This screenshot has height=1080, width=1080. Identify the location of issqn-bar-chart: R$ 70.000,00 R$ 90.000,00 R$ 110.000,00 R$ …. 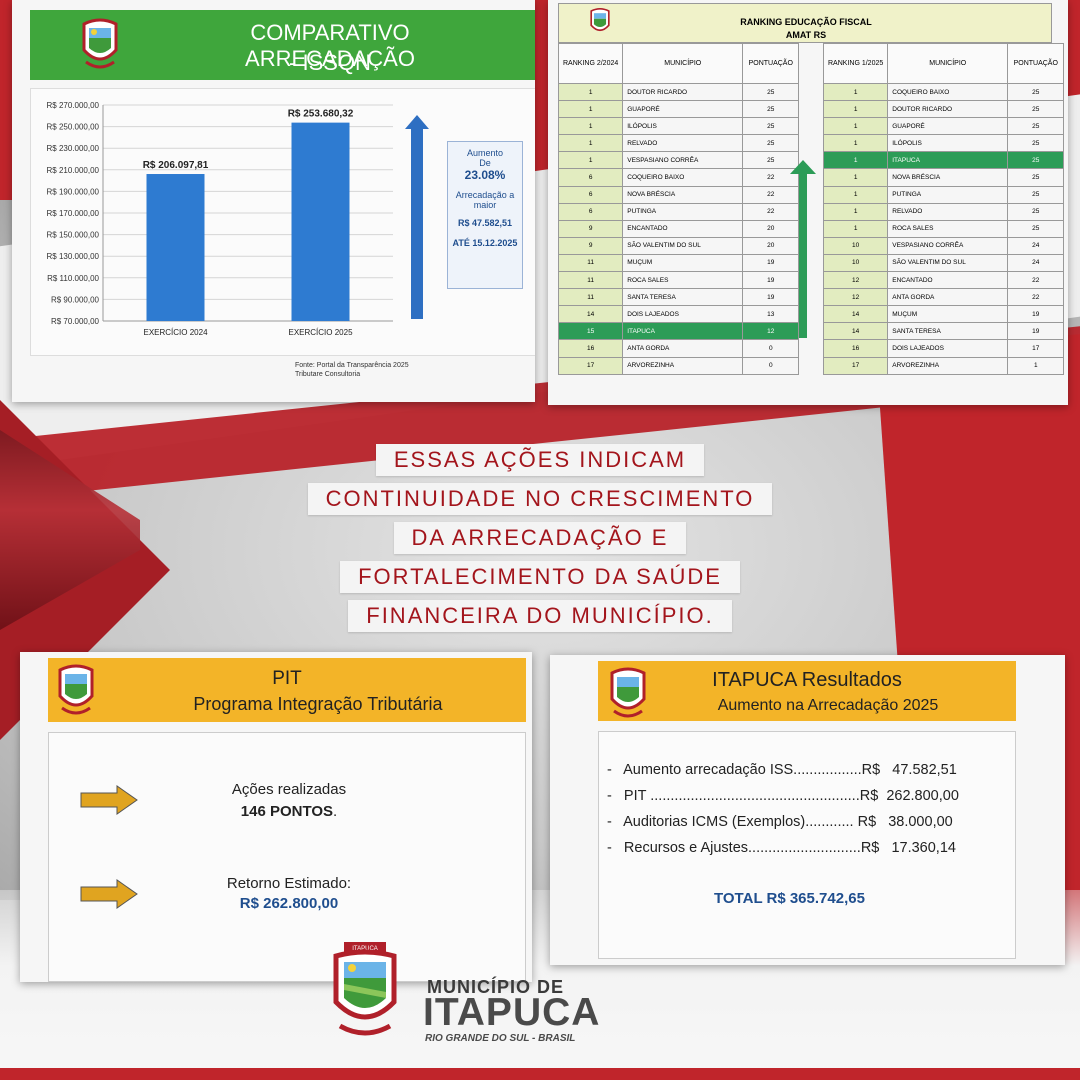
(238, 219).